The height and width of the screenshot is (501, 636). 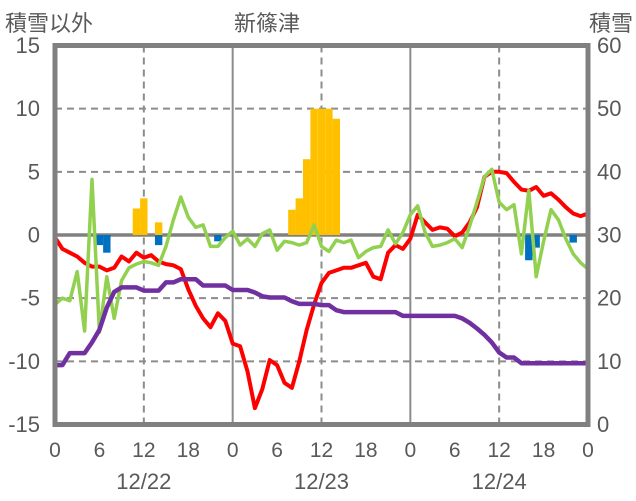 I want to click on right-axis-tick-label: 20, so click(x=609, y=298).